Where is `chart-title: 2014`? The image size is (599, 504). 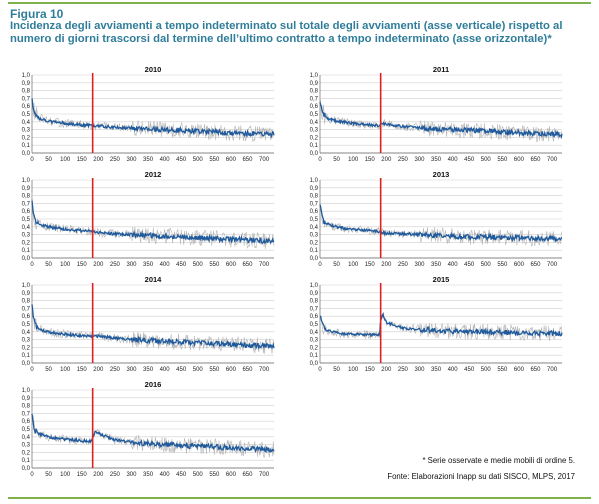
chart-title: 2014 is located at coordinates (154, 279).